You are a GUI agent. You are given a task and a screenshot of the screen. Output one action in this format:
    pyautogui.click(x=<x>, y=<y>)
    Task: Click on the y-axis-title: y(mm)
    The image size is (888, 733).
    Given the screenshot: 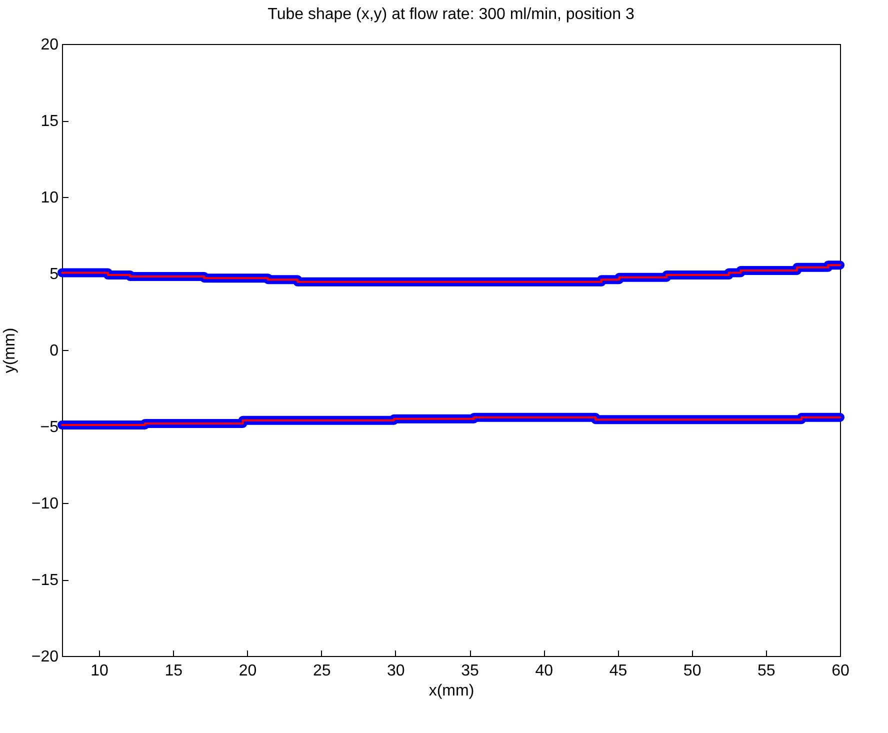 What is the action you would take?
    pyautogui.click(x=9, y=351)
    